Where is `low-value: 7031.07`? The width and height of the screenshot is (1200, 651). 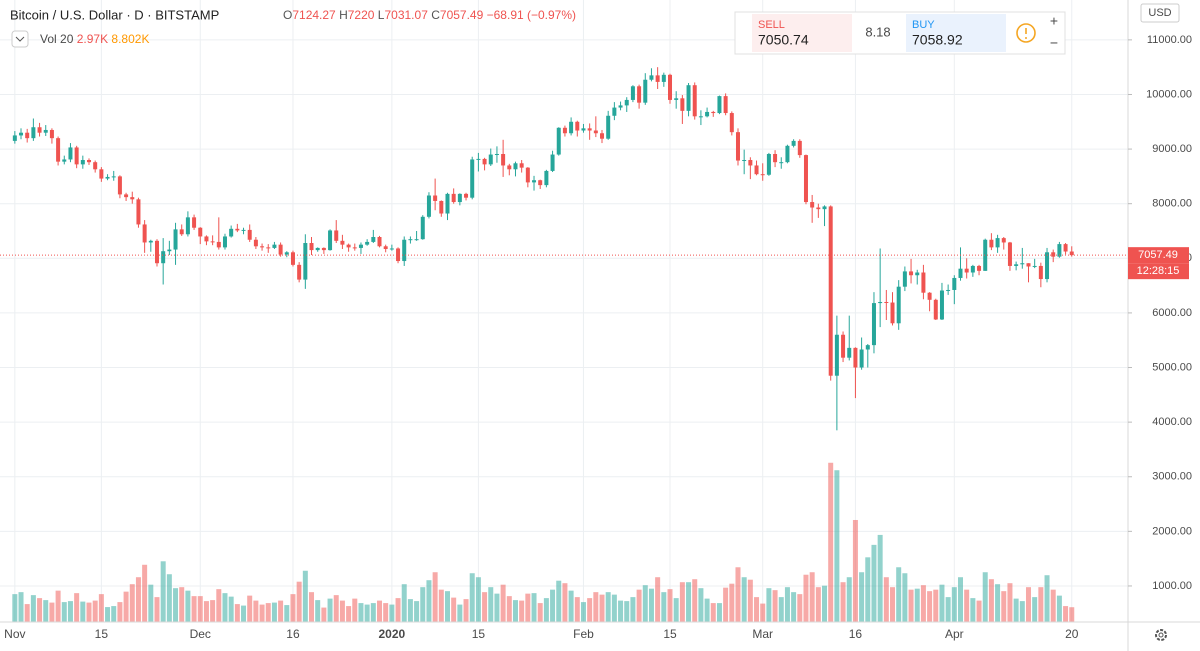 low-value: 7031.07 is located at coordinates (406, 15).